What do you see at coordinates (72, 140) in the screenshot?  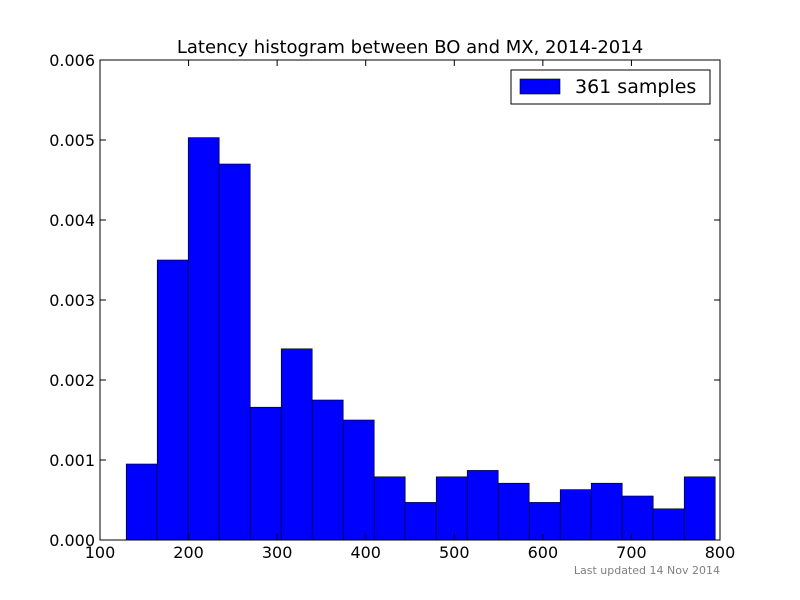 I see `y-tick-label: 0.005` at bounding box center [72, 140].